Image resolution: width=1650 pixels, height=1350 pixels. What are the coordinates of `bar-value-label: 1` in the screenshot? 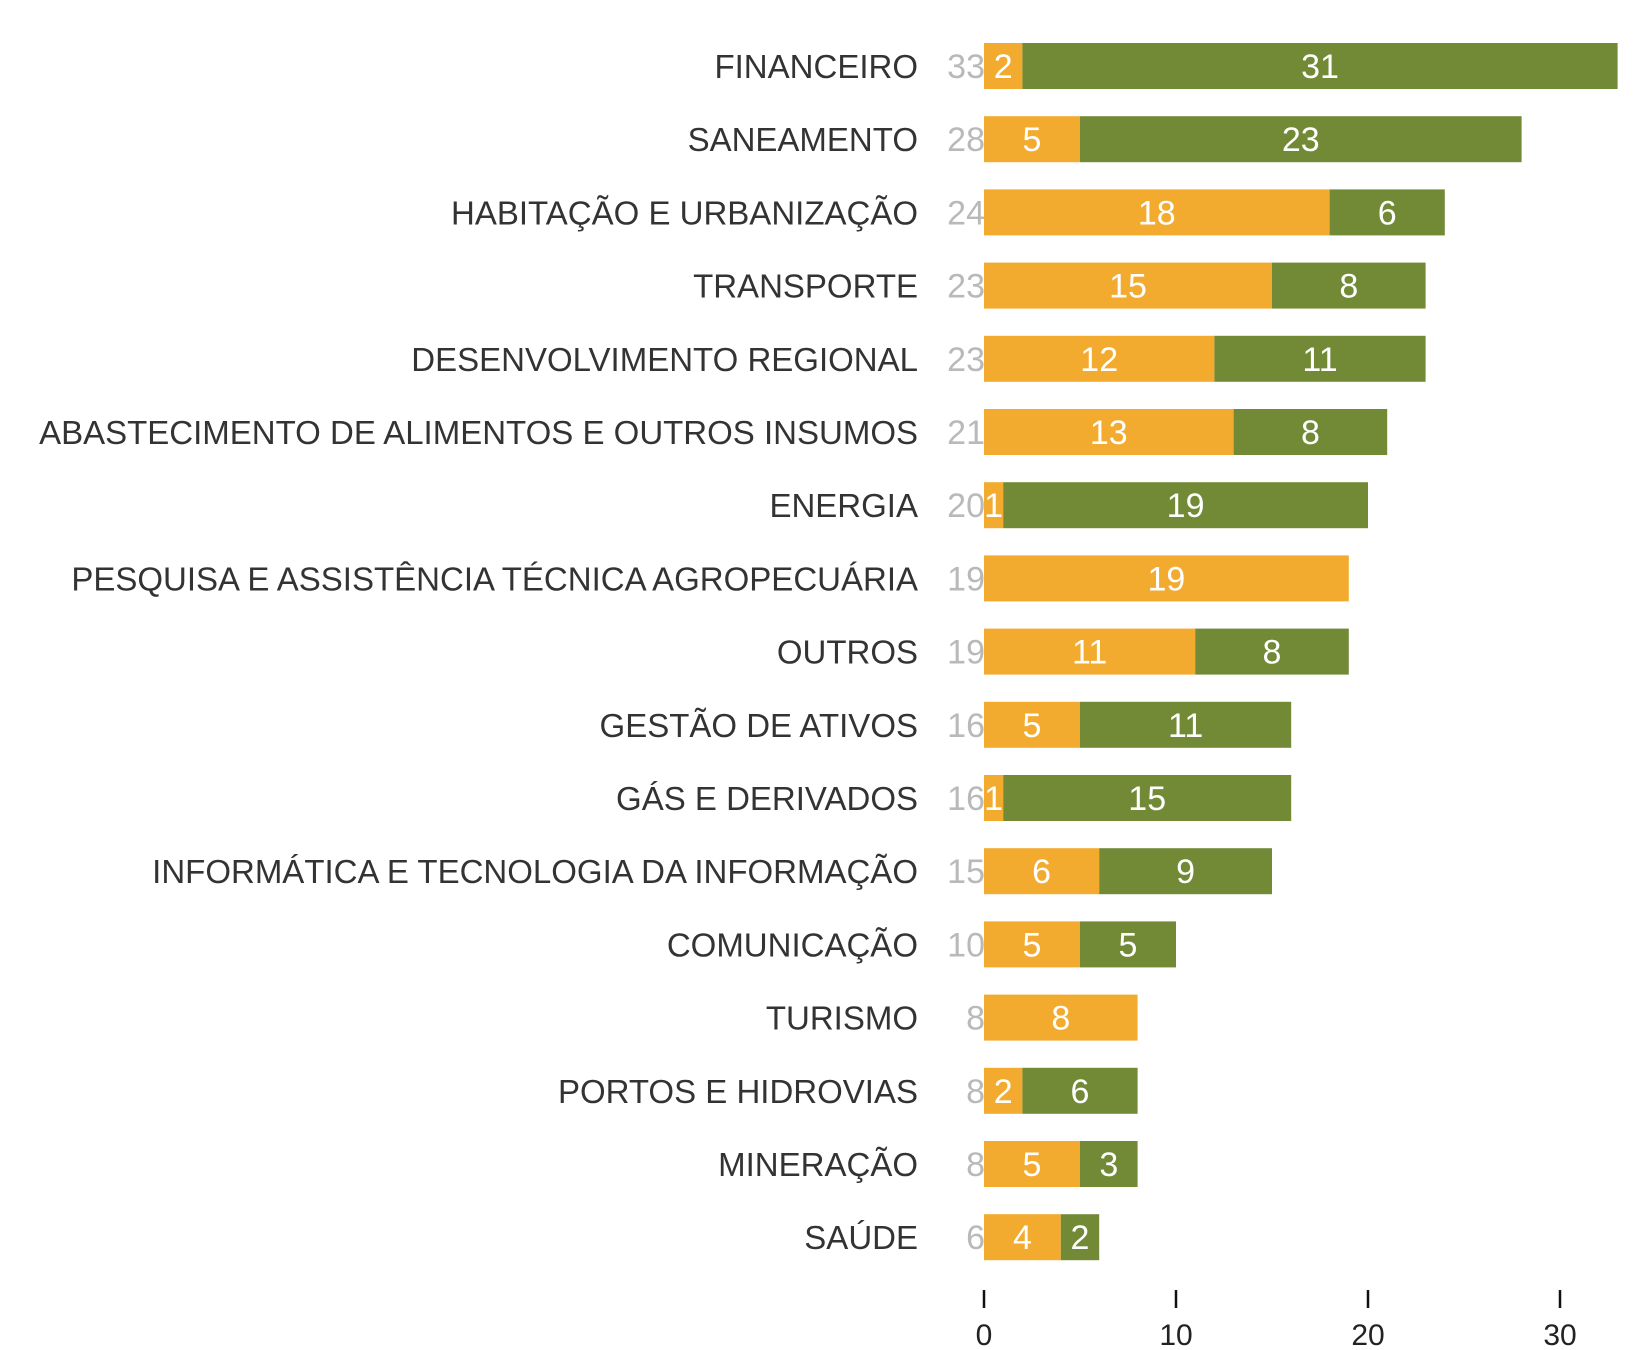 It's located at (993, 799).